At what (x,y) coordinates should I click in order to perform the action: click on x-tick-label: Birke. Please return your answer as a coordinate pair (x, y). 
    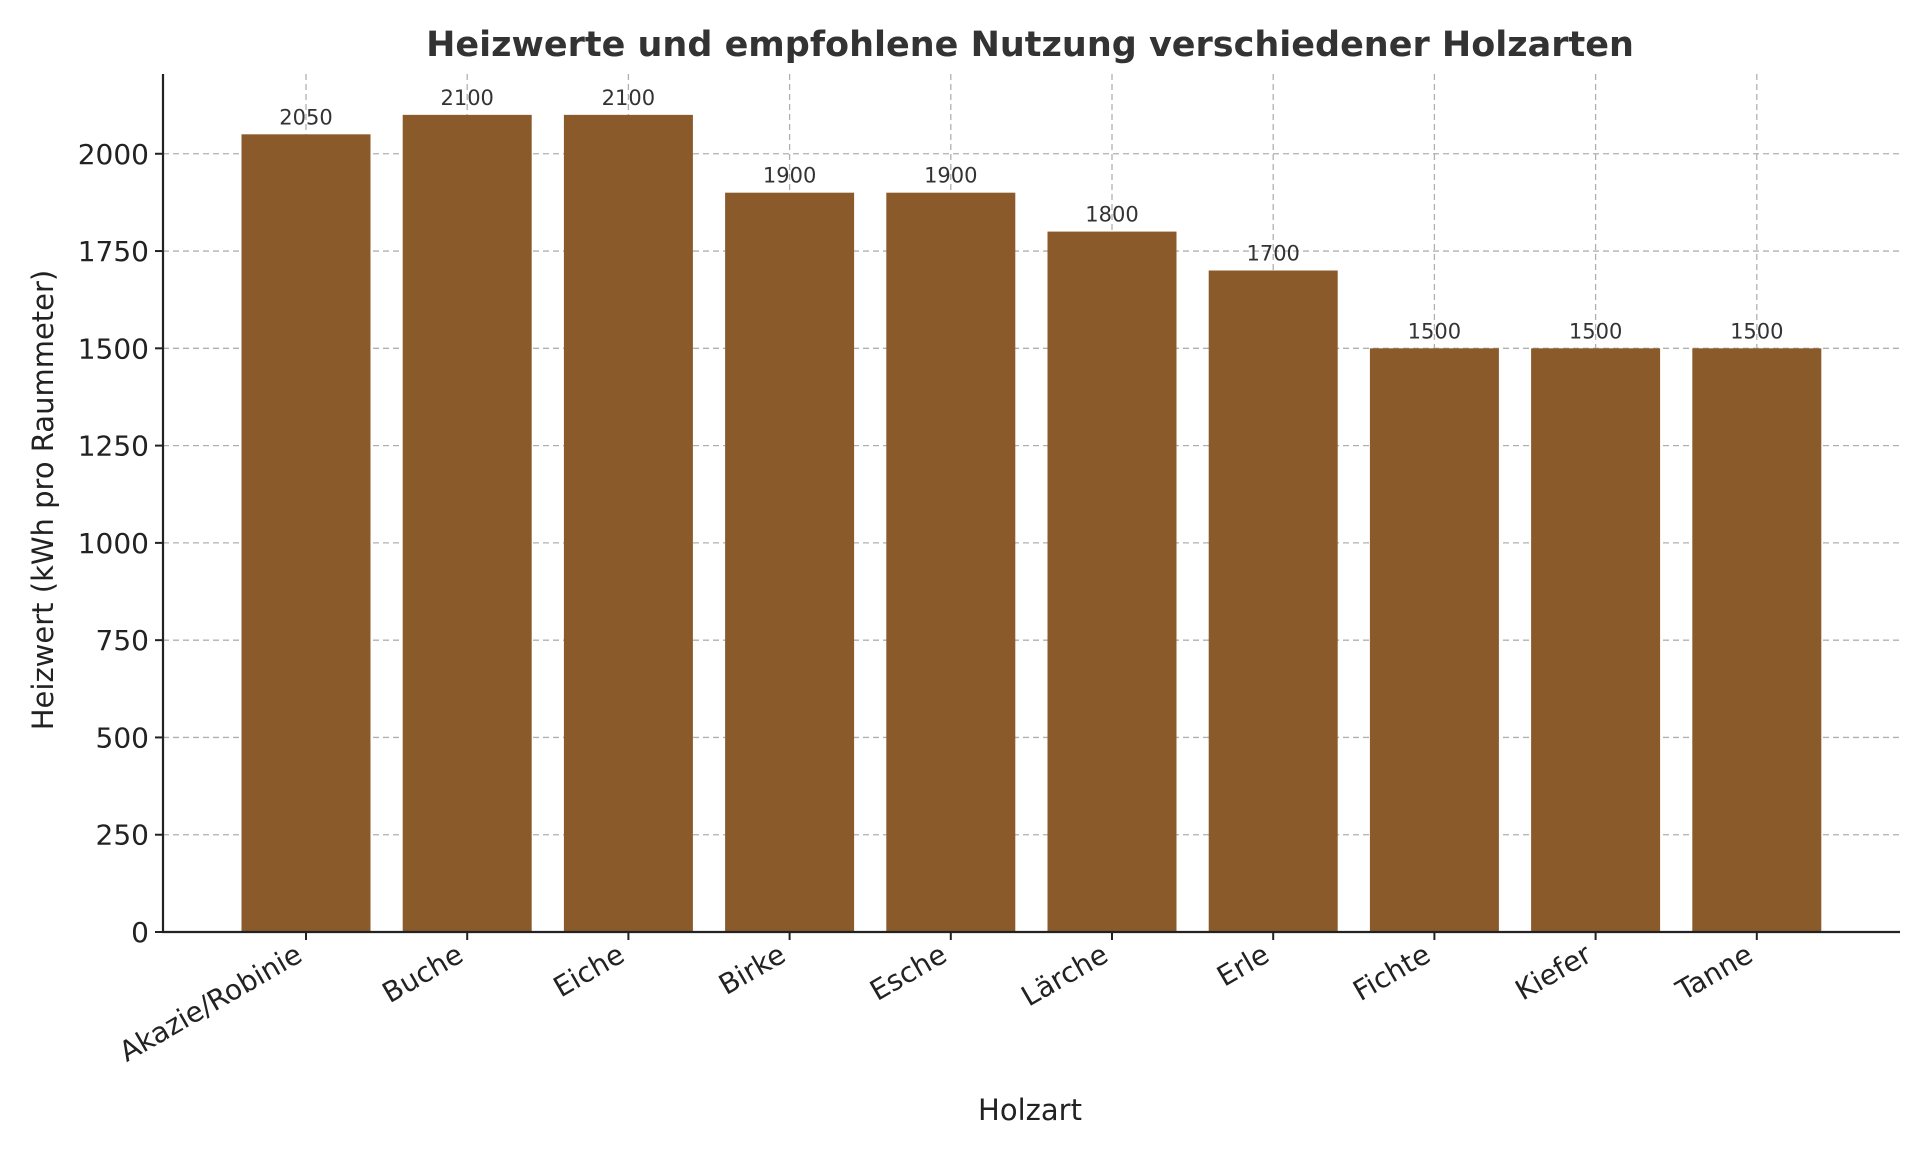
    Looking at the image, I should click on (752, 969).